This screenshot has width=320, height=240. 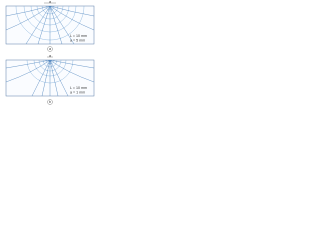 What do you see at coordinates (77, 92) in the screenshot?
I see `param: a = 1 mm` at bounding box center [77, 92].